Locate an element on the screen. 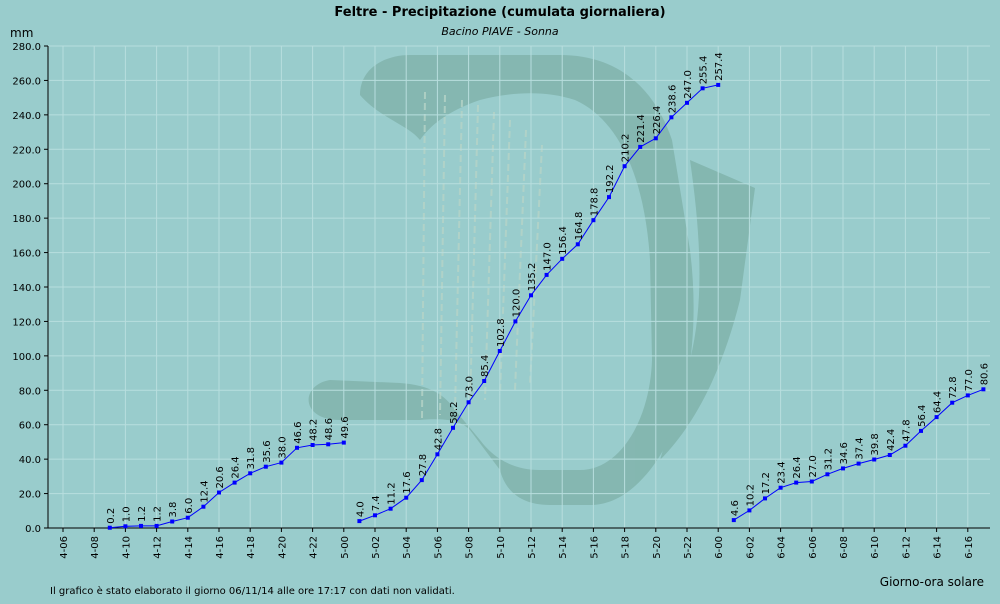 The width and height of the screenshot is (1000, 604). data-label: 247.0 is located at coordinates (688, 84).